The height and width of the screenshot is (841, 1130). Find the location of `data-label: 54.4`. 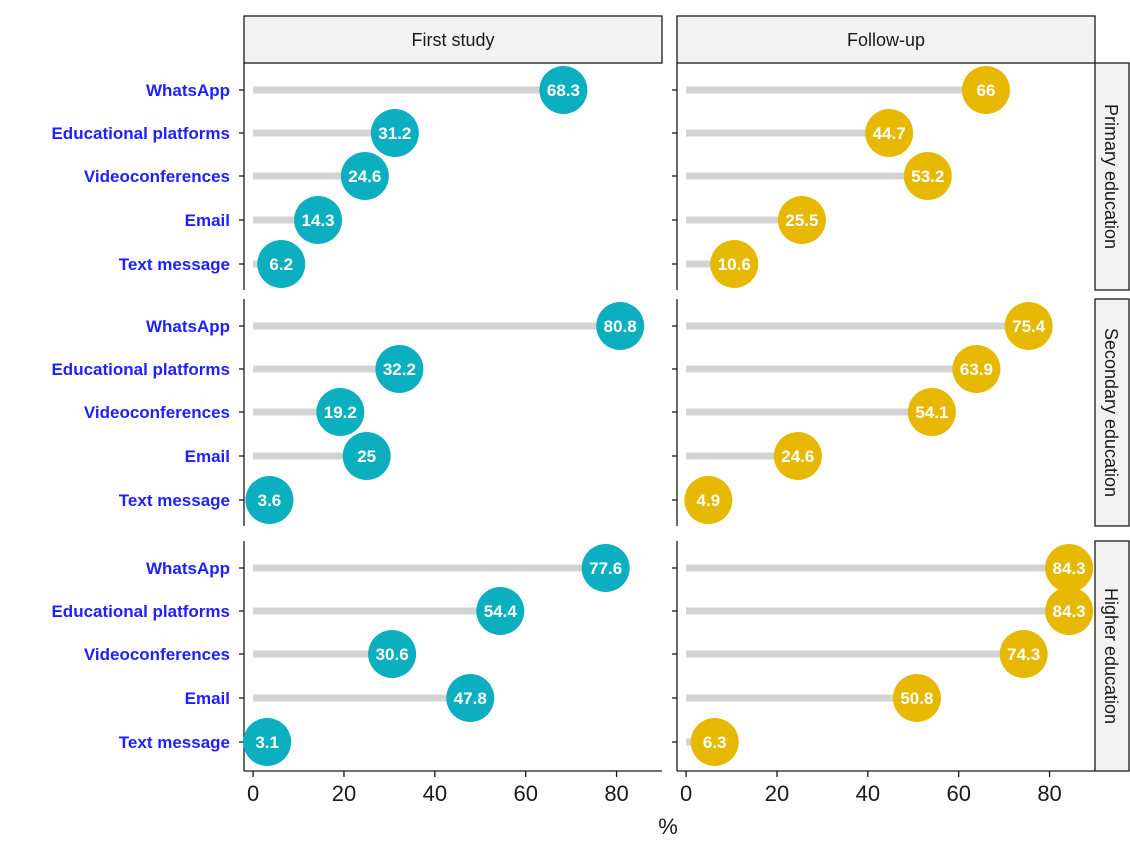

data-label: 54.4 is located at coordinates (501, 611).